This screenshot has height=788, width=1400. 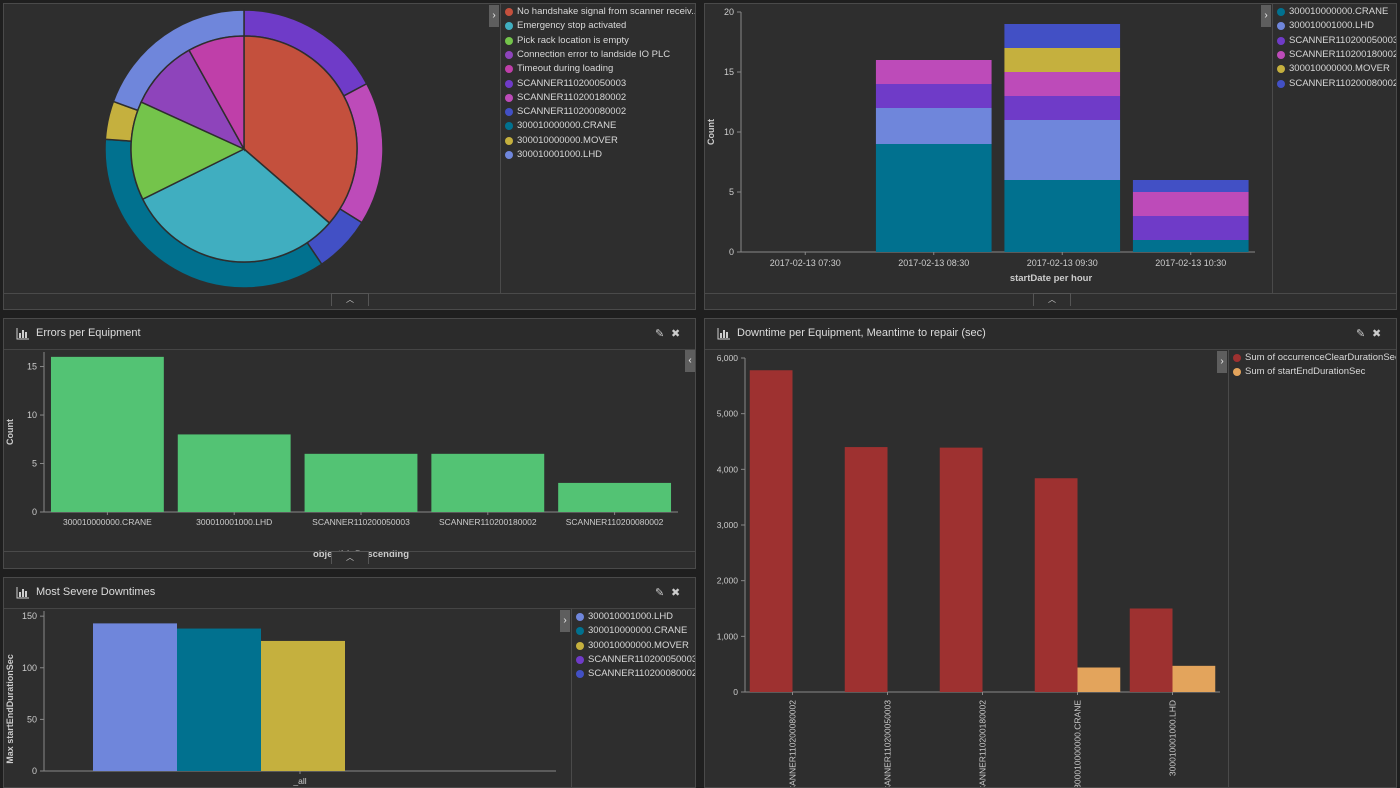 What do you see at coordinates (728, 636) in the screenshot?
I see `y-tick-label: 1,000` at bounding box center [728, 636].